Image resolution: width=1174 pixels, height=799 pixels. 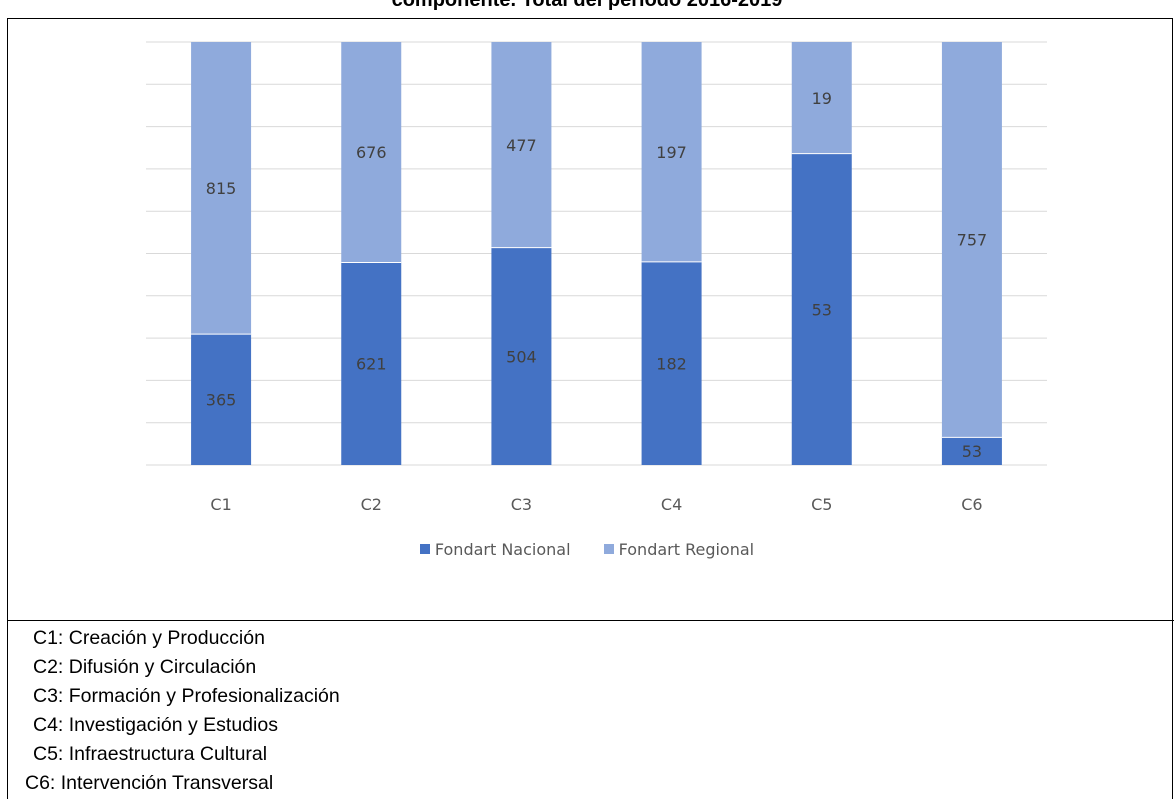 What do you see at coordinates (821, 504) in the screenshot?
I see `x-tick-c5: C5` at bounding box center [821, 504].